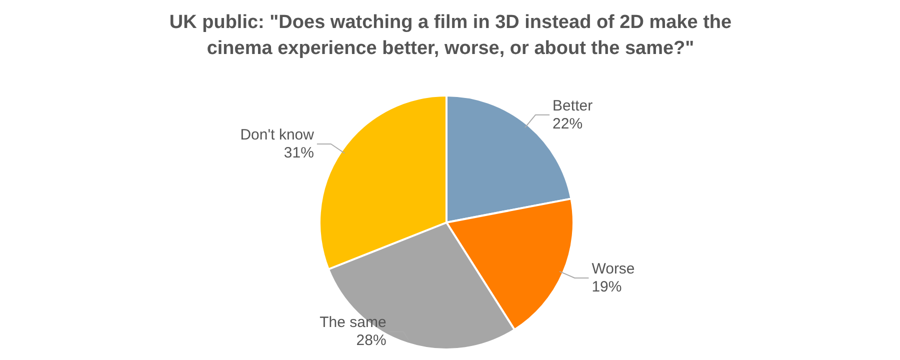 This screenshot has width=900, height=360. I want to click on data-label: 31%, so click(299, 153).